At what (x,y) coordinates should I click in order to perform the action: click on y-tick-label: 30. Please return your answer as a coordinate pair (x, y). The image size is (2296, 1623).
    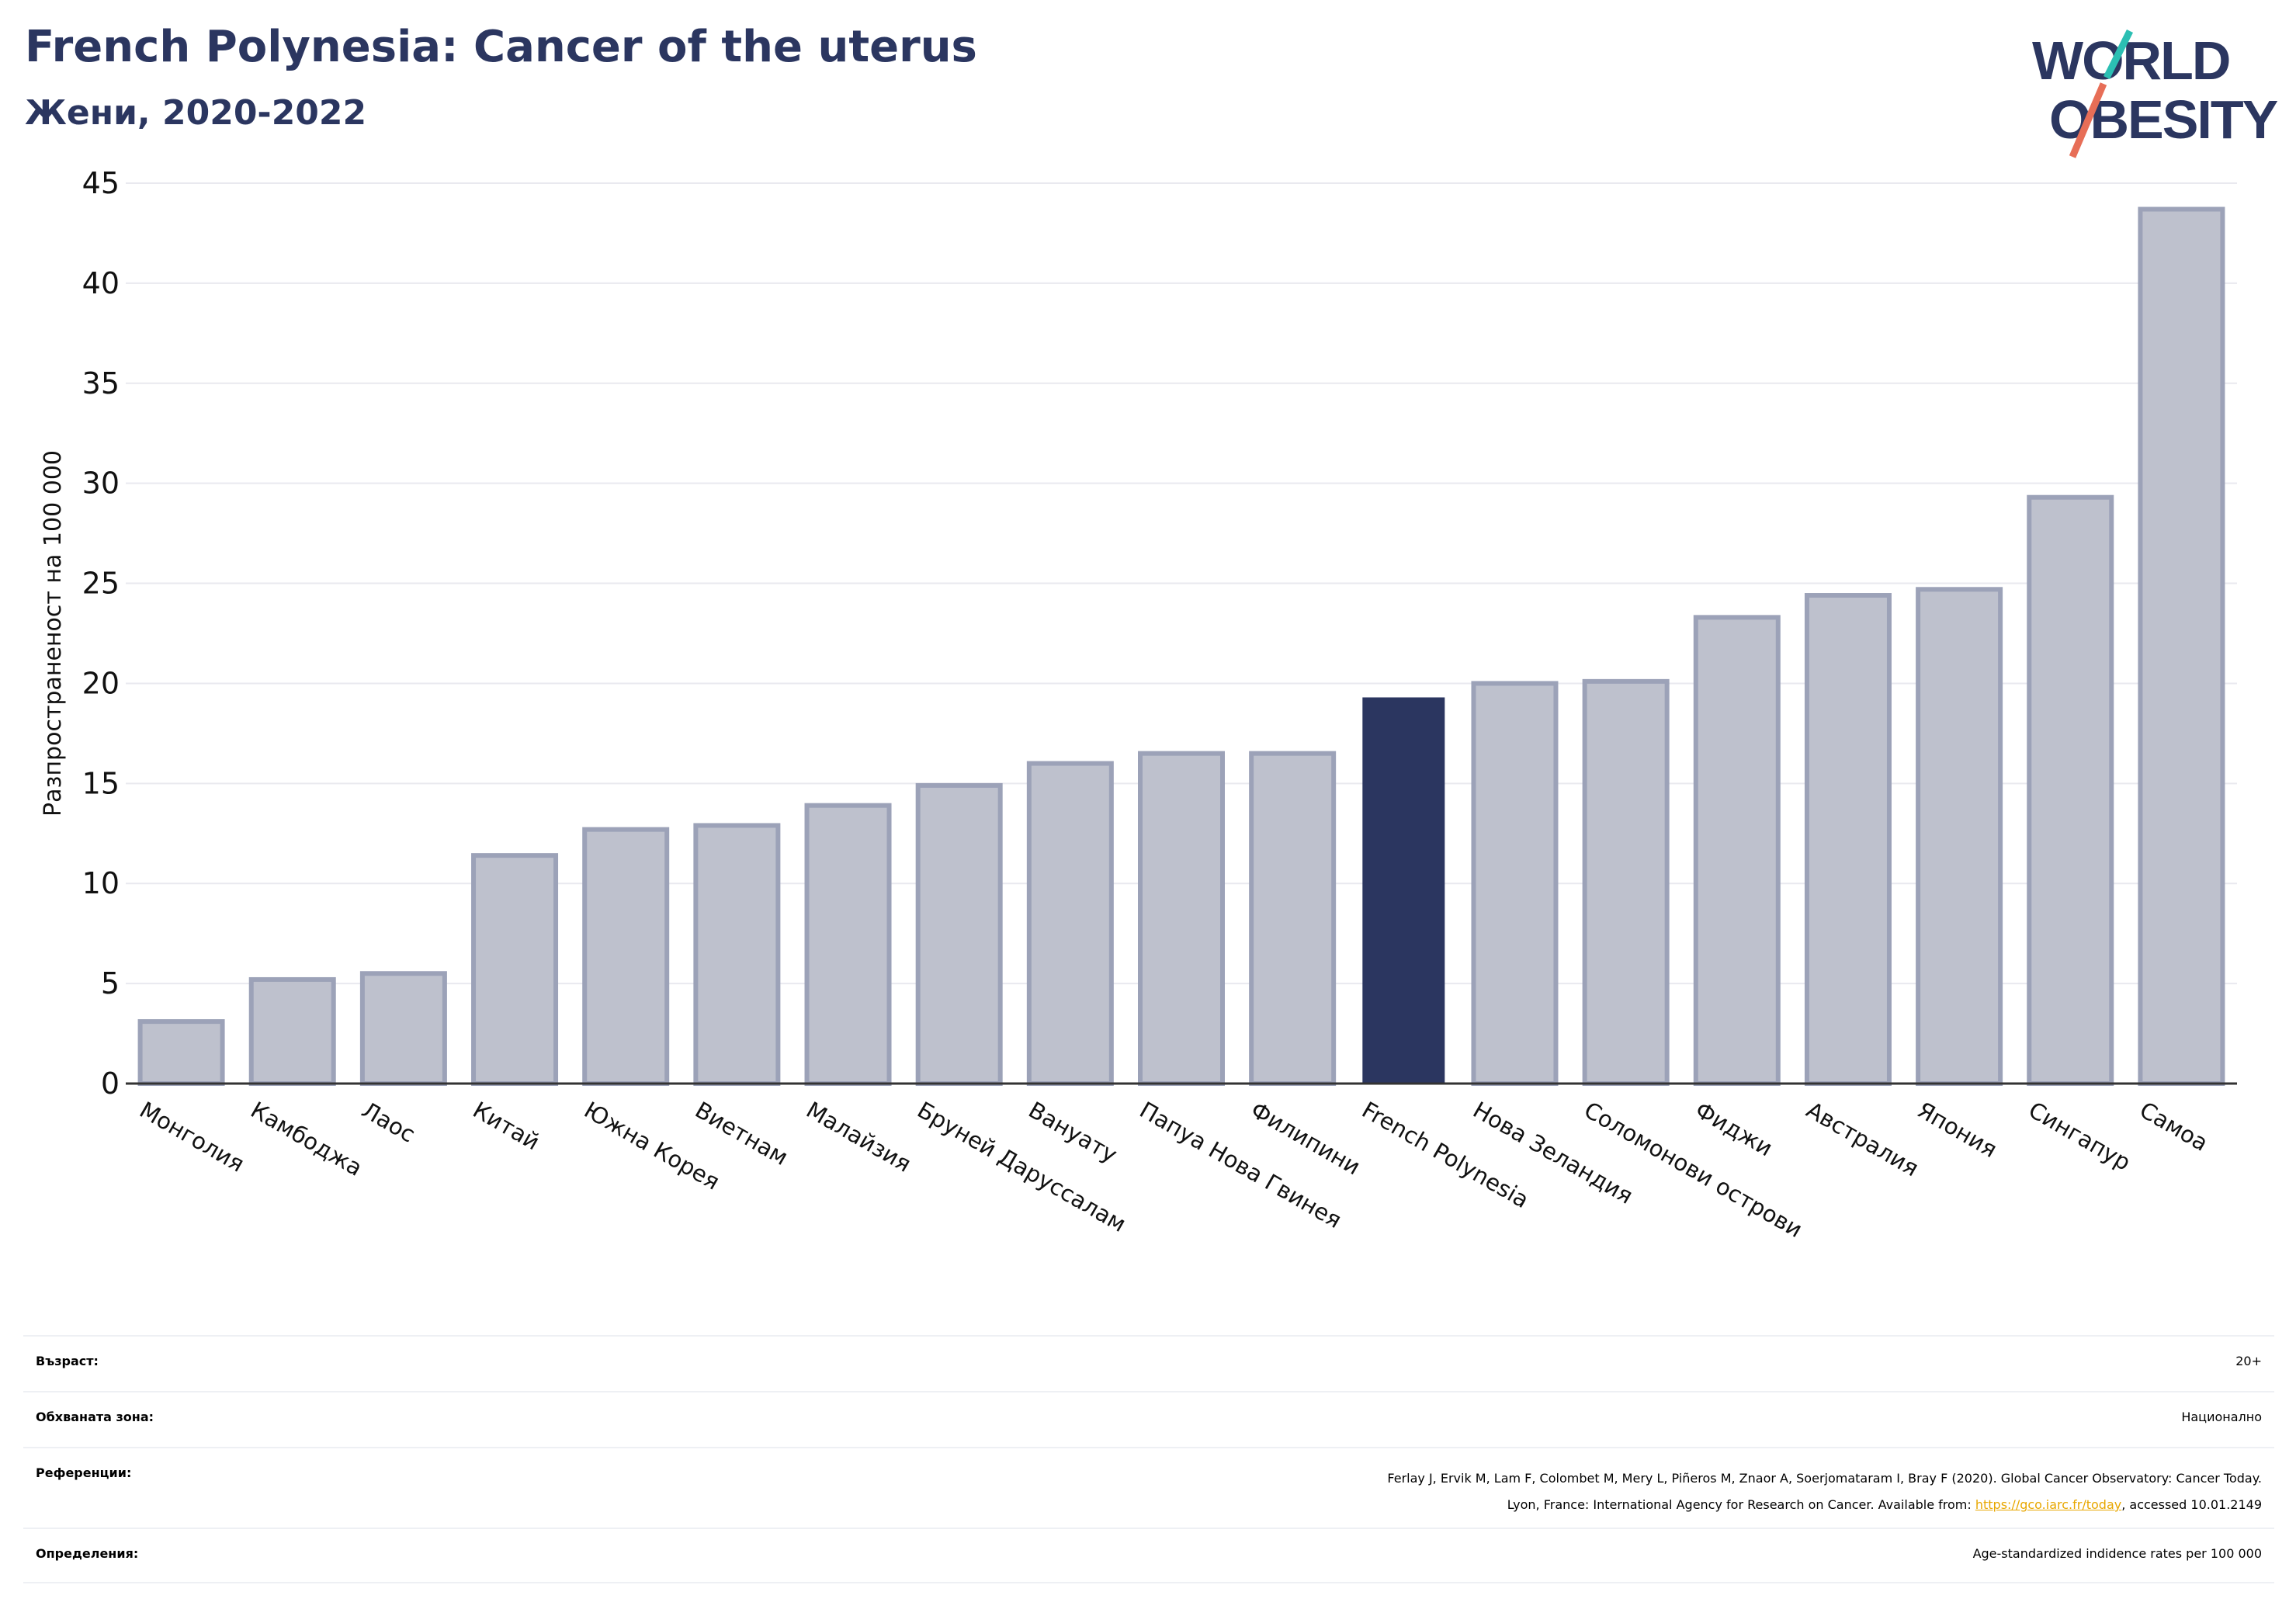
    Looking at the image, I should click on (101, 483).